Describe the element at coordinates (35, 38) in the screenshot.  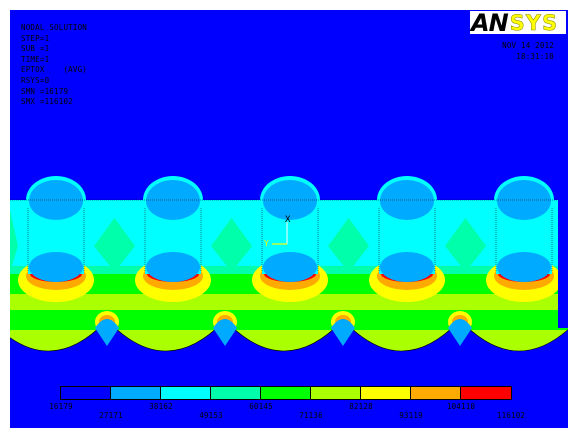
I see `info-line-1: STEP=1` at that location.